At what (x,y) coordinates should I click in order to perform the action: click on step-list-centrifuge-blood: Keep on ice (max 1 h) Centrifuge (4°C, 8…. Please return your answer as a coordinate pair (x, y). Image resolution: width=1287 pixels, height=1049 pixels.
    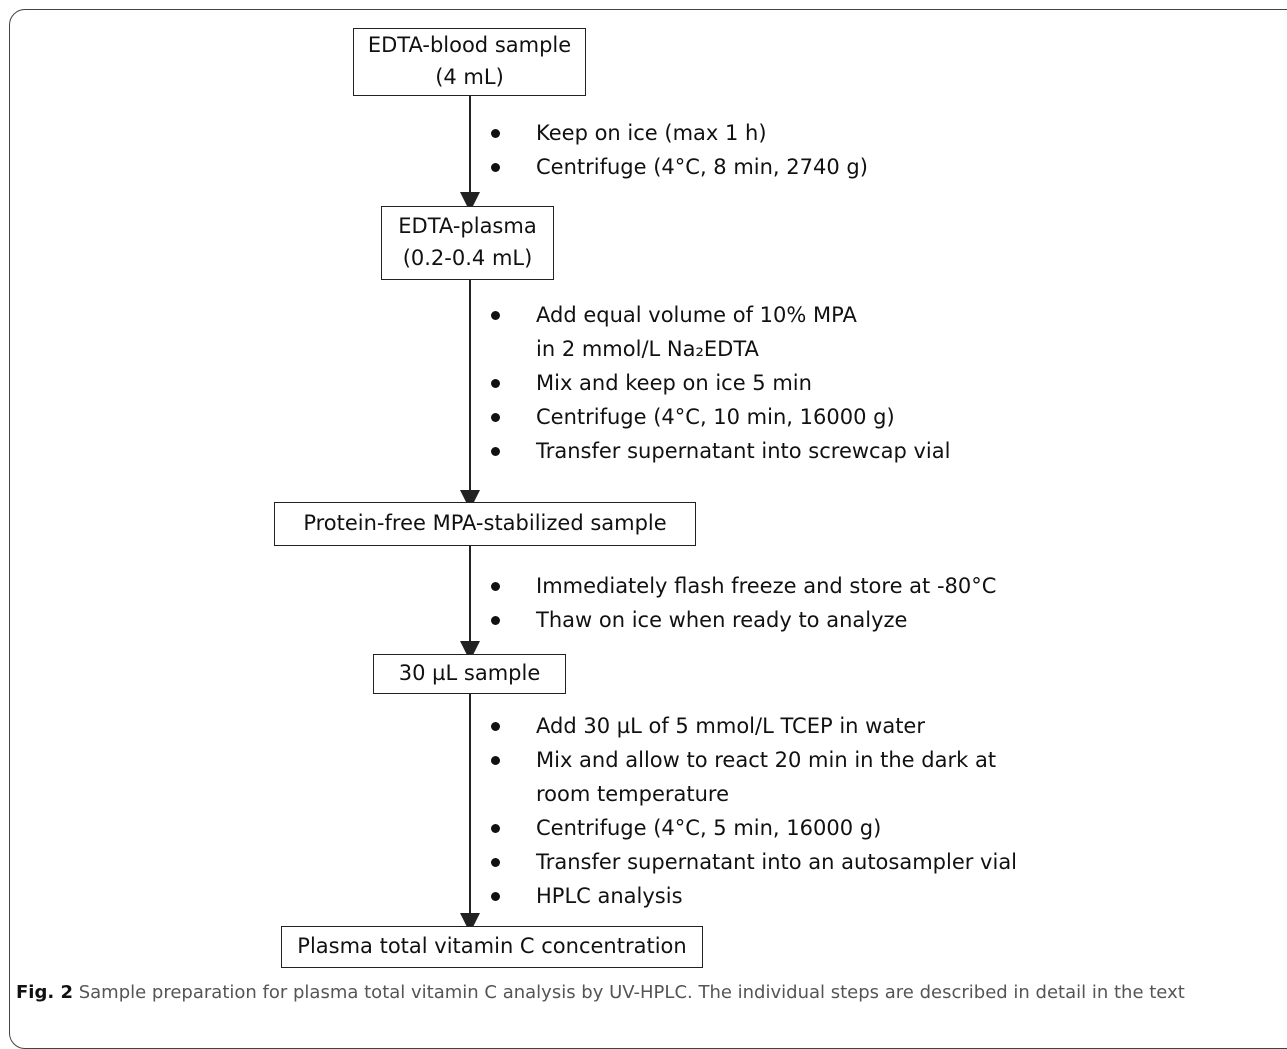
    Looking at the image, I should click on (679, 150).